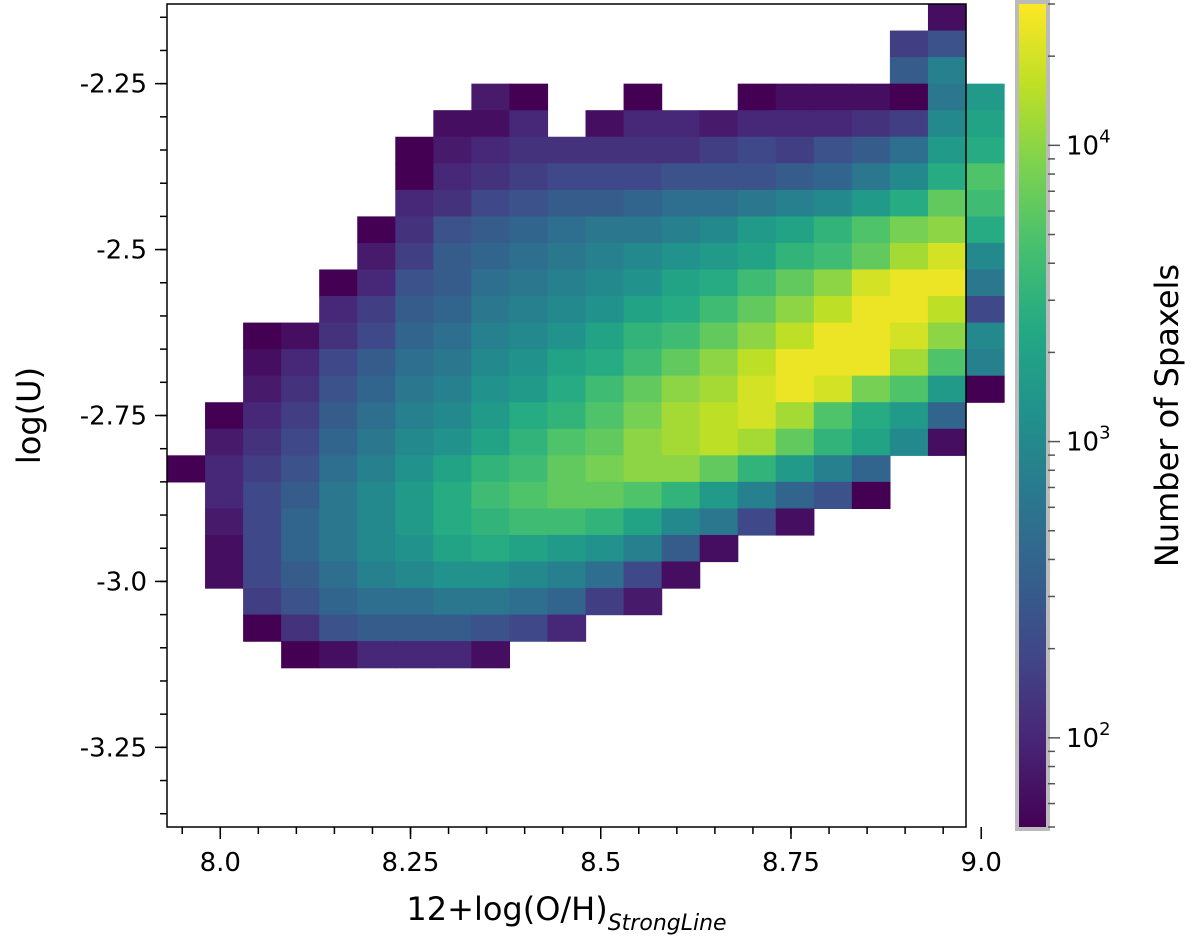 The height and width of the screenshot is (944, 1200). I want to click on colorbar-title: Number of Spaxels, so click(1167, 415).